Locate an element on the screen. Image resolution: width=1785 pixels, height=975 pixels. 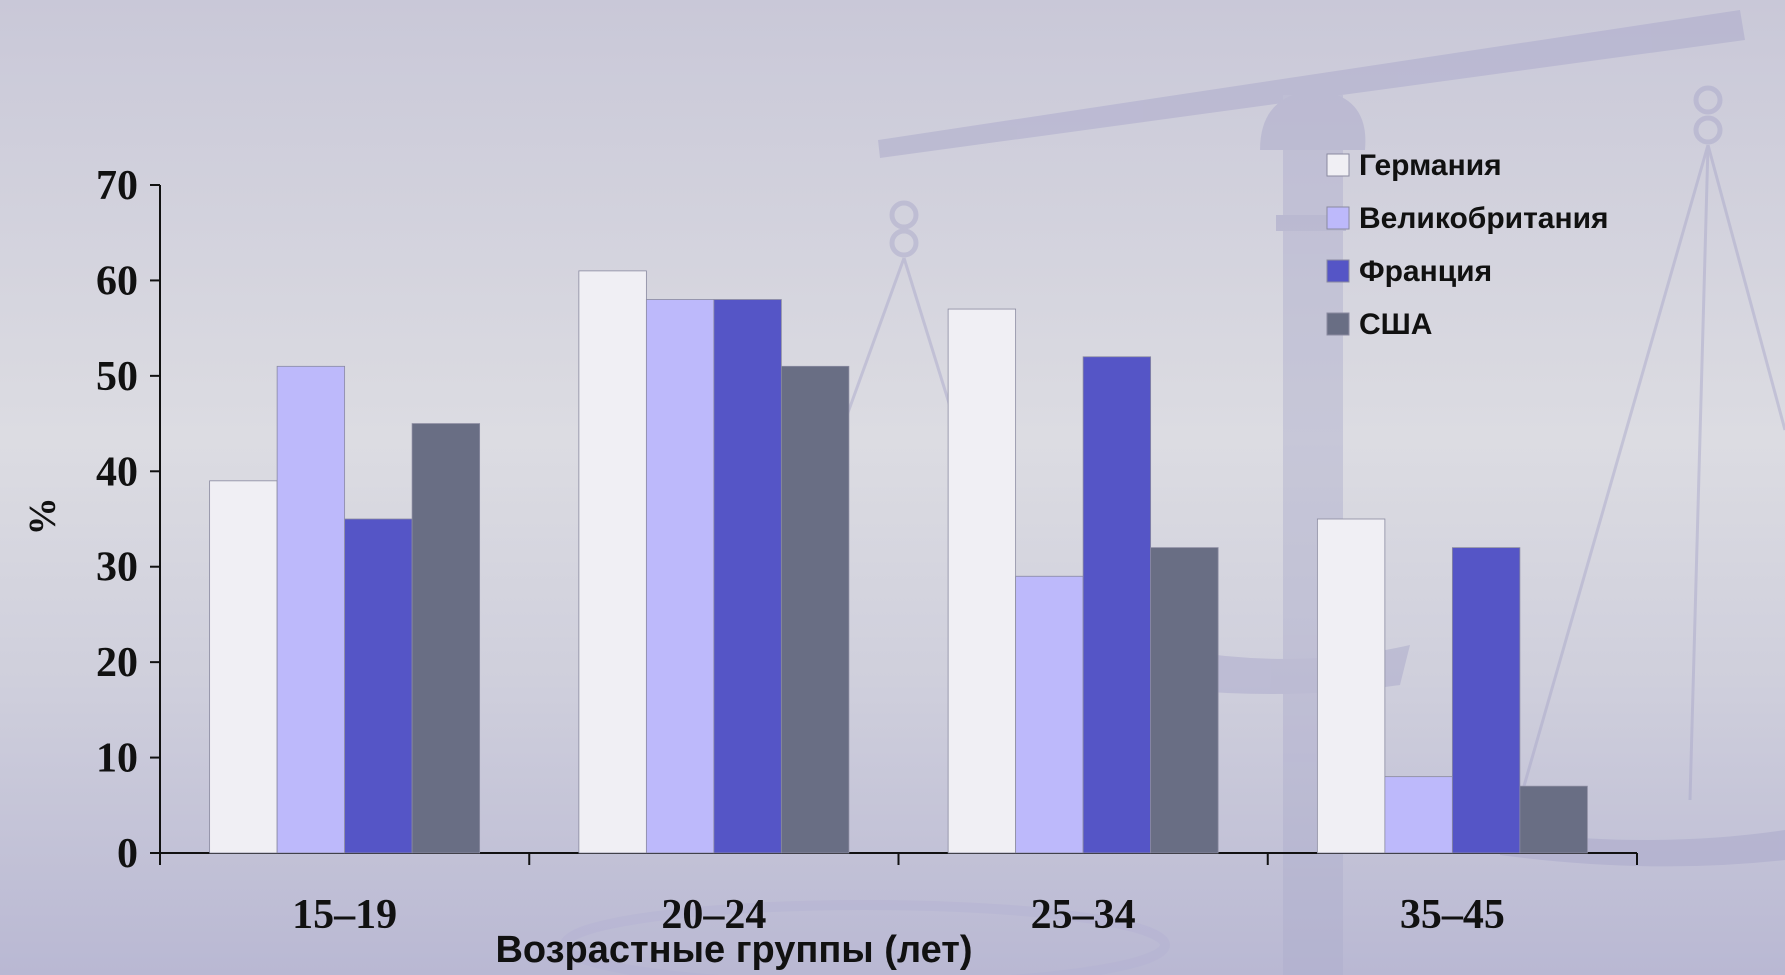
legend: Германия Великобритания Франция США is located at coordinates (1467, 245).